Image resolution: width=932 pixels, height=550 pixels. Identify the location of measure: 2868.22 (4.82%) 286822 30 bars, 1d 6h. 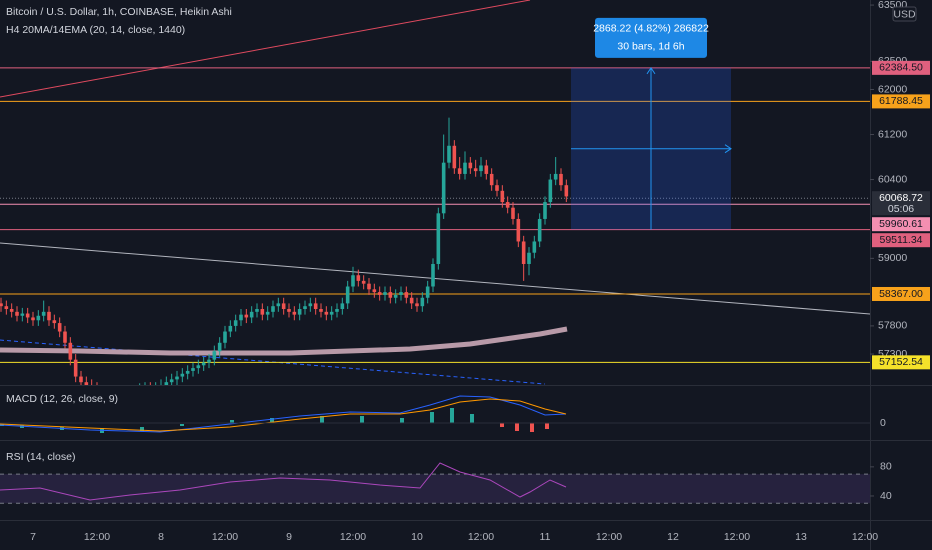
(651, 123).